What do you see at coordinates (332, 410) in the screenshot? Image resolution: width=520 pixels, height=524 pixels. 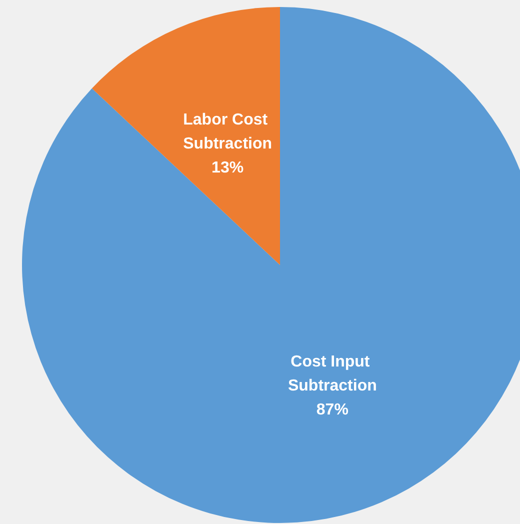 I see `data-label: 87%` at bounding box center [332, 410].